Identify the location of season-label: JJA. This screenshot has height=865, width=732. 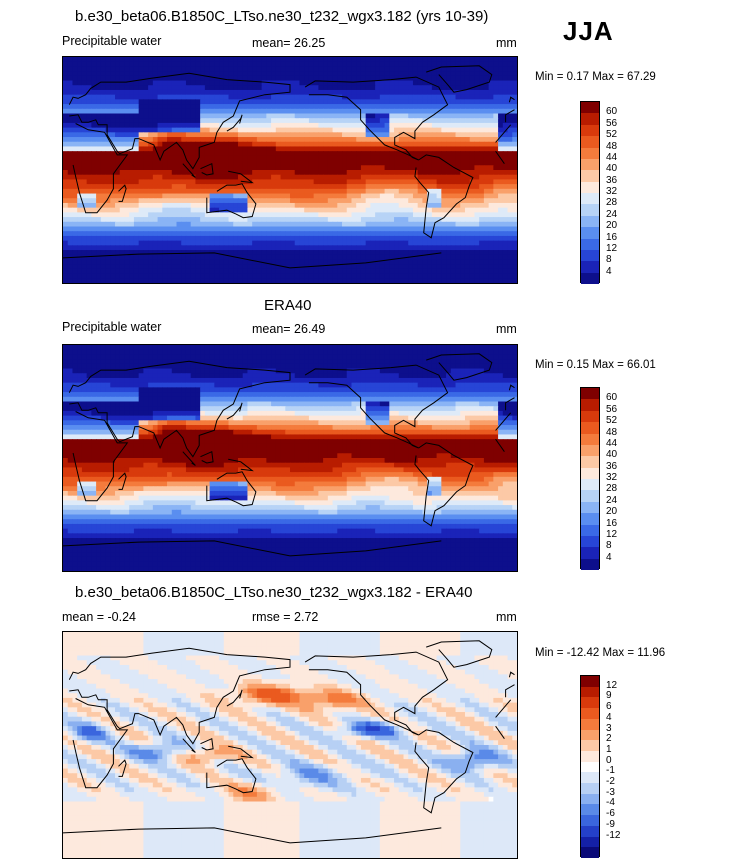
(588, 31).